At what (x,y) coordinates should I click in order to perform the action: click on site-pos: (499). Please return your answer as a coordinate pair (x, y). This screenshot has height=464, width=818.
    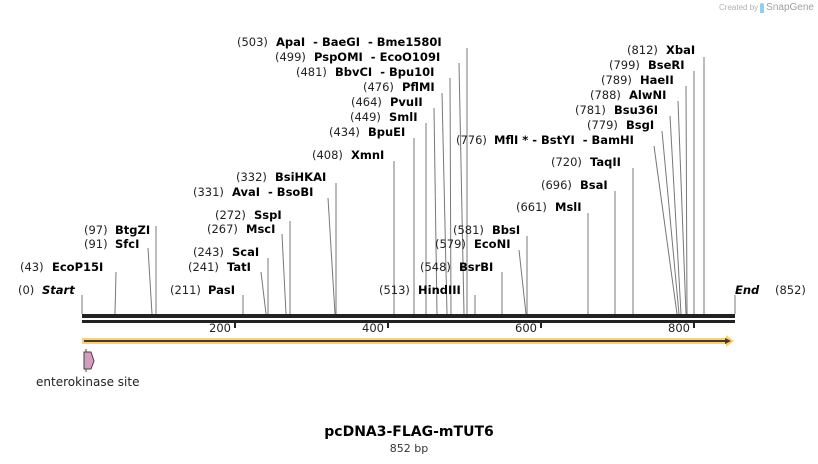
    Looking at the image, I should click on (290, 57).